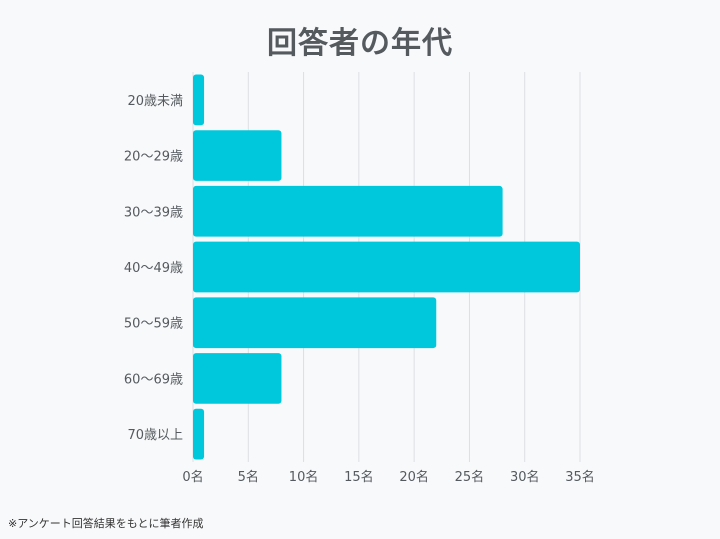 The height and width of the screenshot is (539, 720). What do you see at coordinates (414, 477) in the screenshot?
I see `x-tick-label: 20名` at bounding box center [414, 477].